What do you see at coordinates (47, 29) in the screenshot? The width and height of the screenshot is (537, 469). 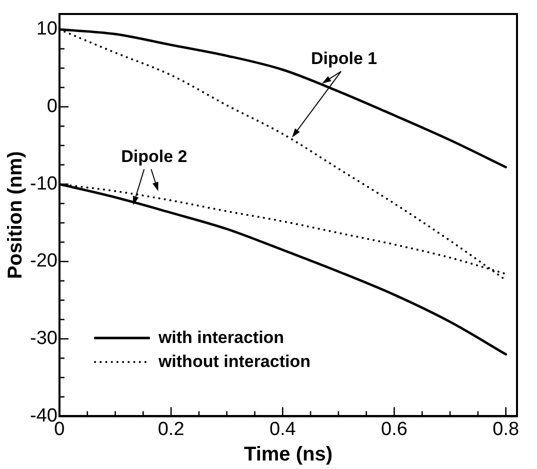 I see `y-tick-label: 10` at bounding box center [47, 29].